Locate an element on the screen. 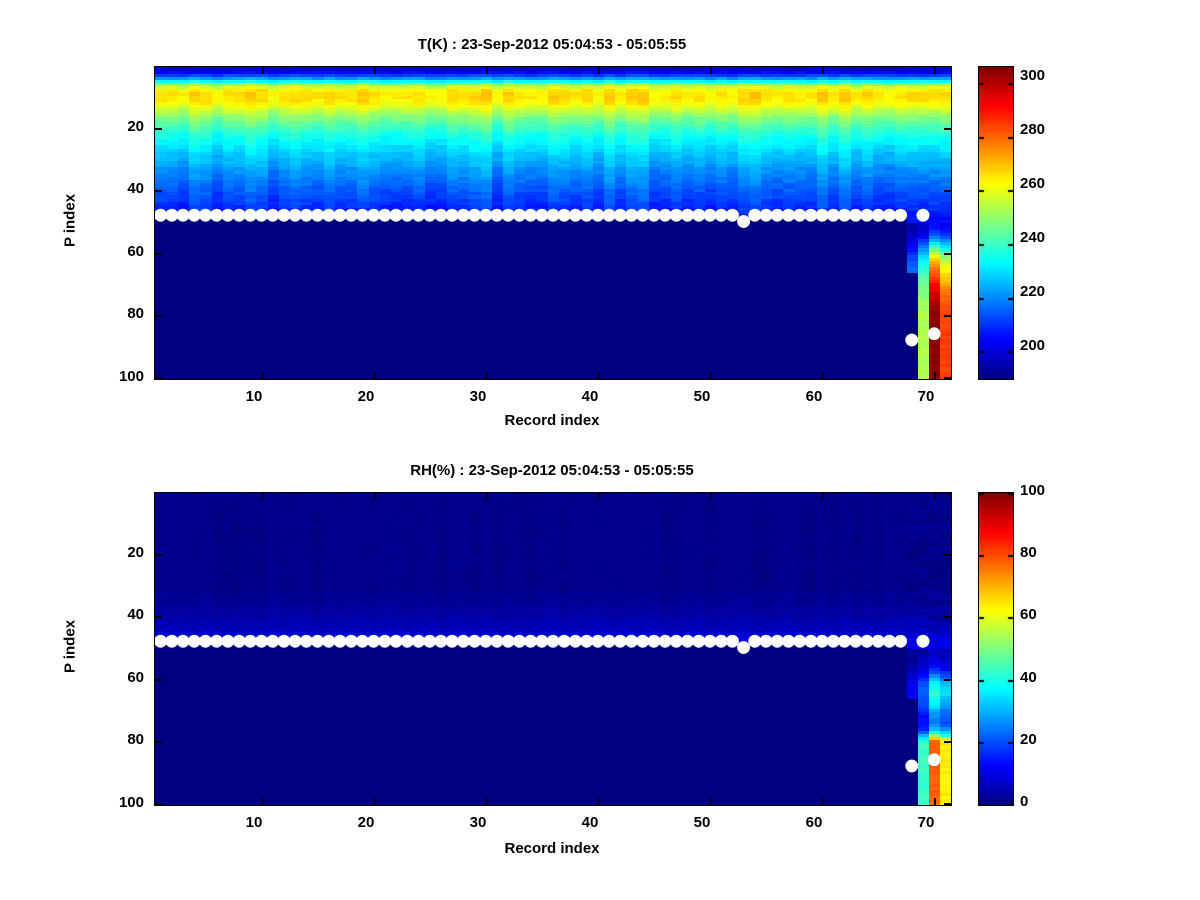 The height and width of the screenshot is (900, 1200). temperature-cbtick-260: 260 is located at coordinates (1033, 183).